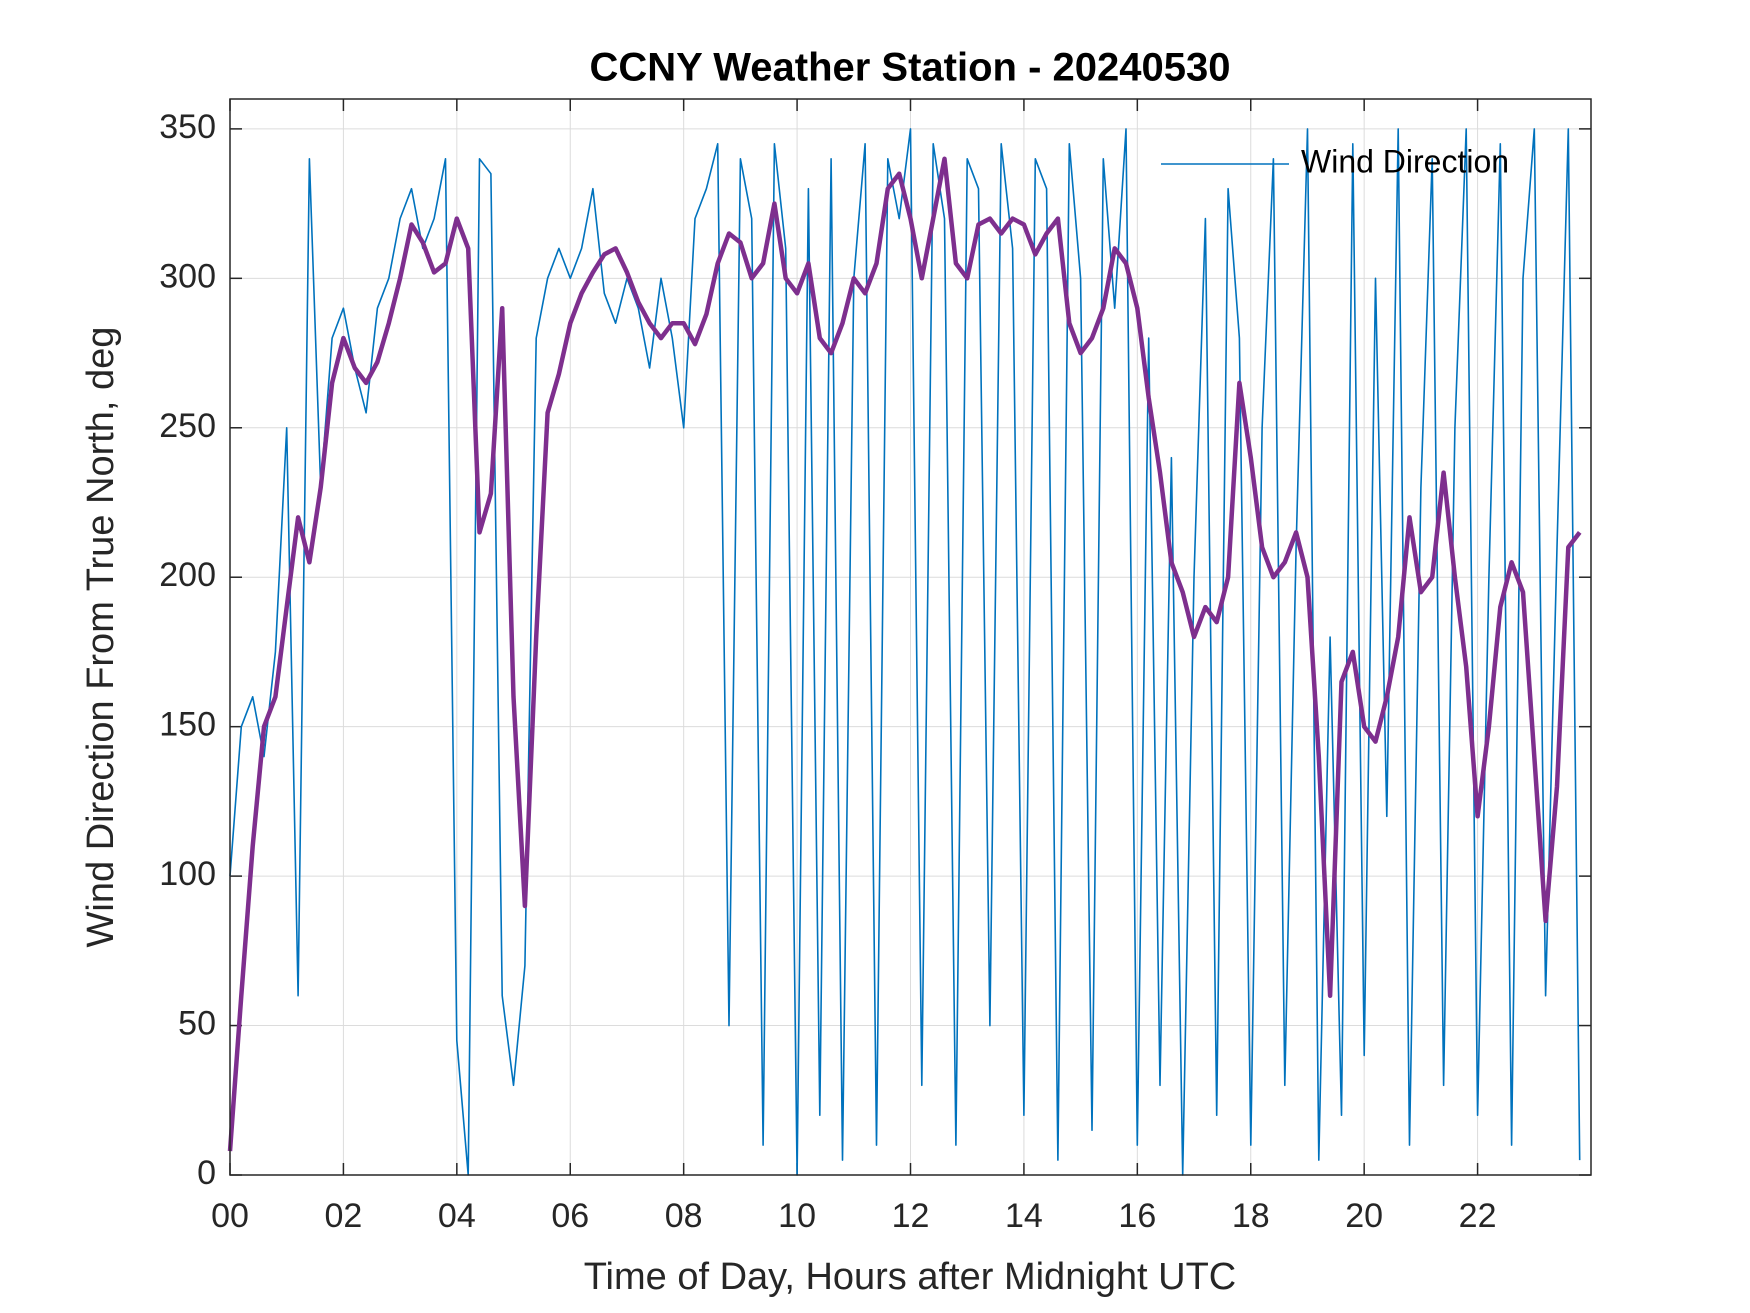 This screenshot has height=1313, width=1750. Describe the element at coordinates (910, 68) in the screenshot. I see `chart-title: CCNY Weather Station - 20240530` at that location.